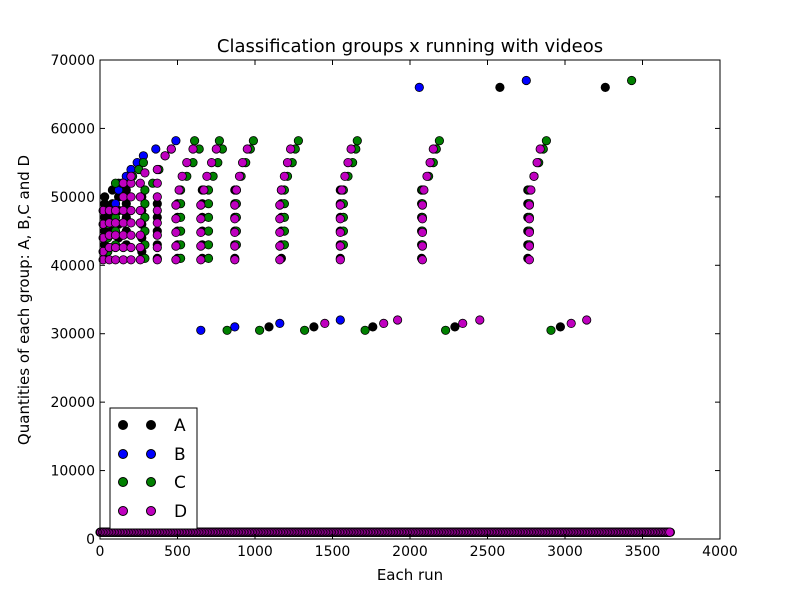 Image resolution: width=800 pixels, height=600 pixels. Describe the element at coordinates (180, 455) in the screenshot. I see `legend-label-b: B` at that location.